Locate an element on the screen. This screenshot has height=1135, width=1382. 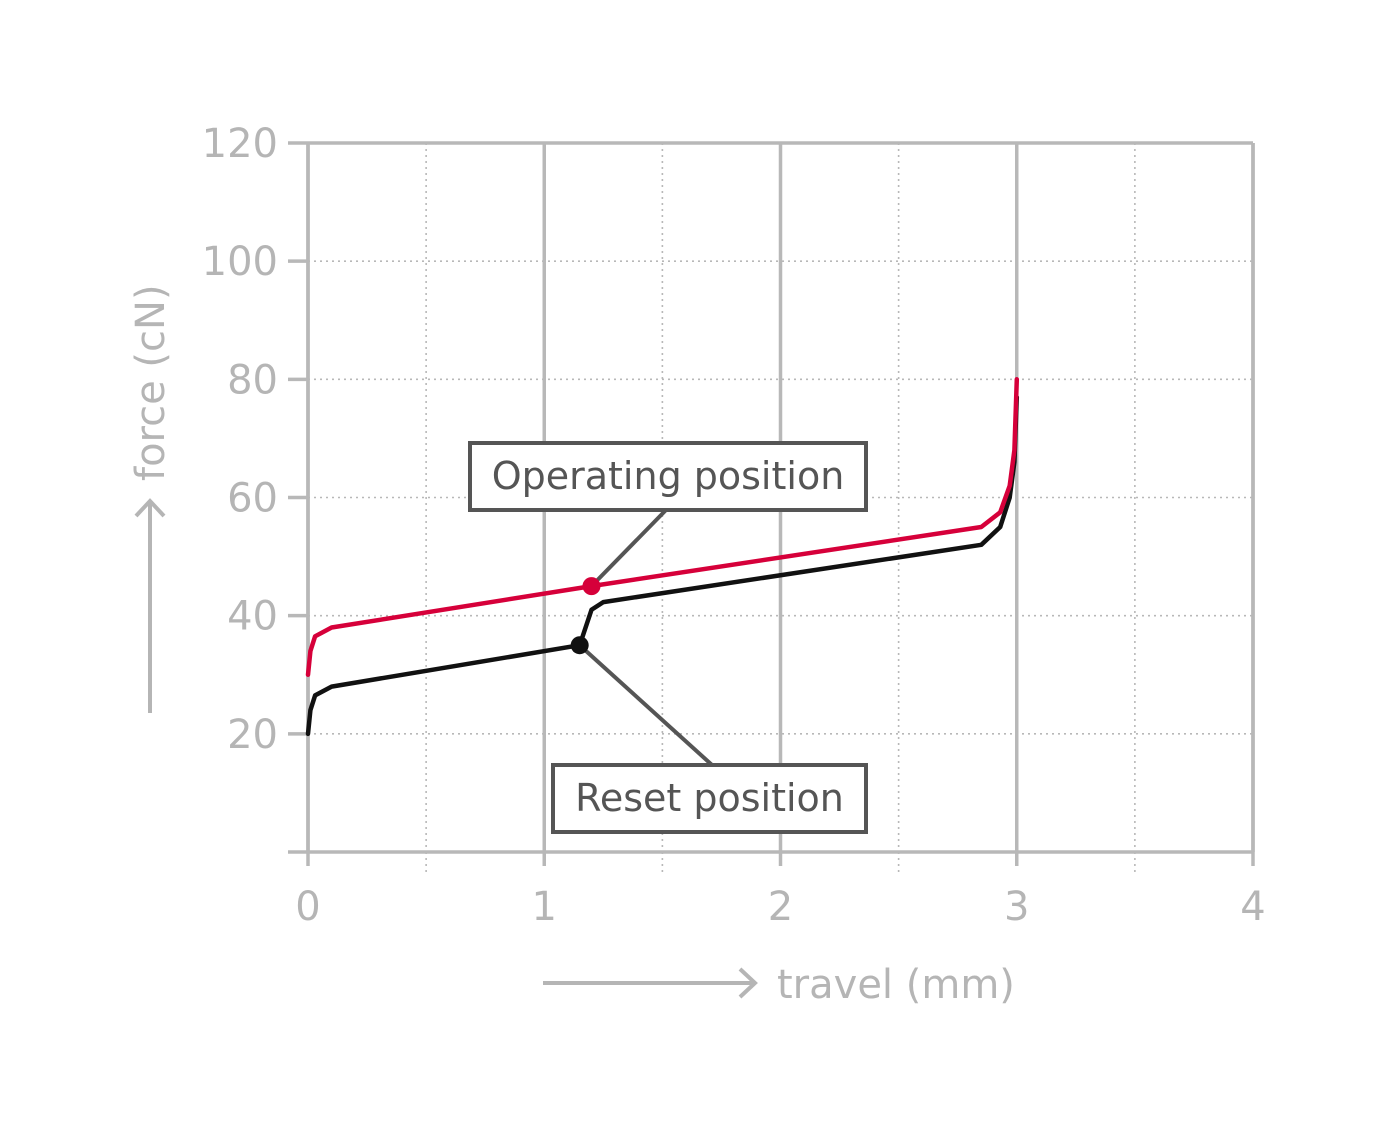
operating-position-label: Operating position is located at coordinates (668, 476).